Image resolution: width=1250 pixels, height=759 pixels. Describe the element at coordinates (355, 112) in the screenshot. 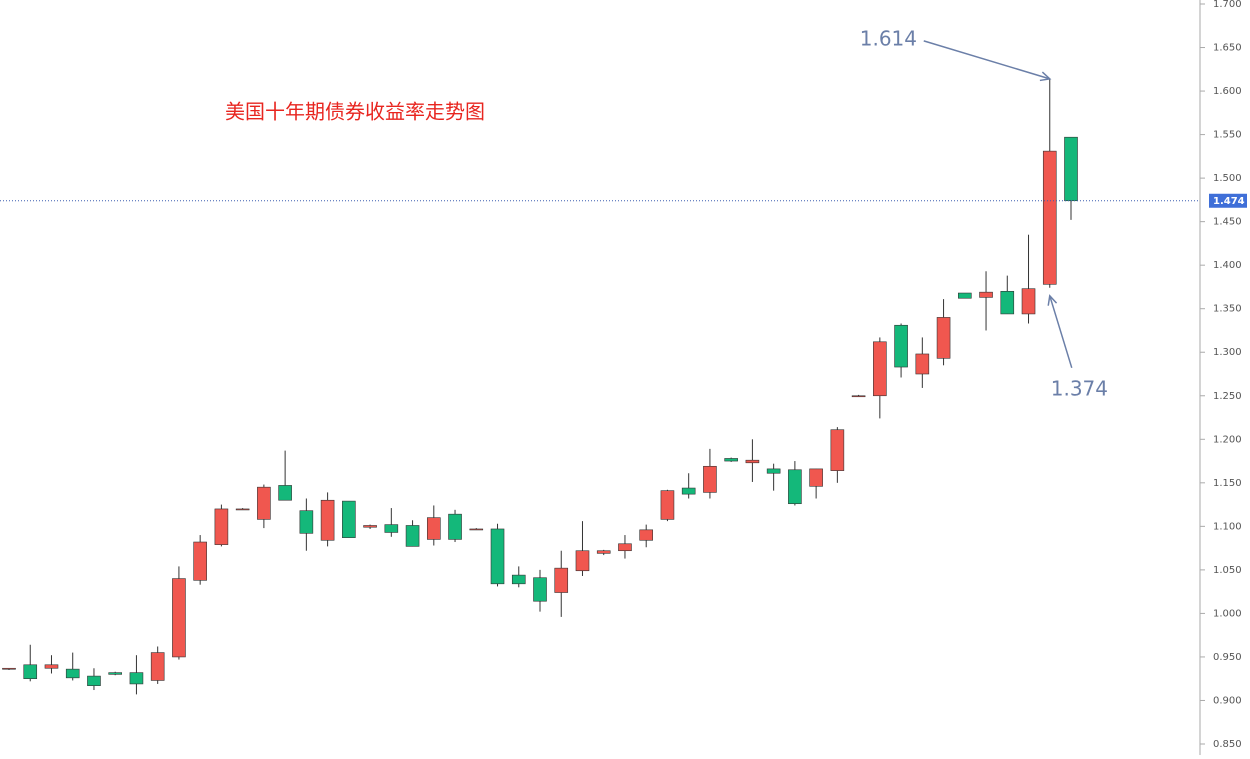

I see `chart-title: 美国十年期债券收益率走势图` at that location.